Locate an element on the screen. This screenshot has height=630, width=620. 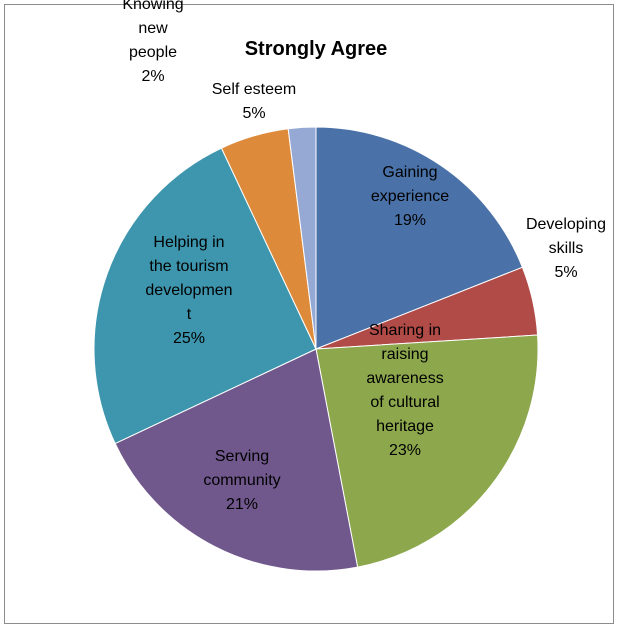
slice-name-label: Self esteem is located at coordinates (254, 89).